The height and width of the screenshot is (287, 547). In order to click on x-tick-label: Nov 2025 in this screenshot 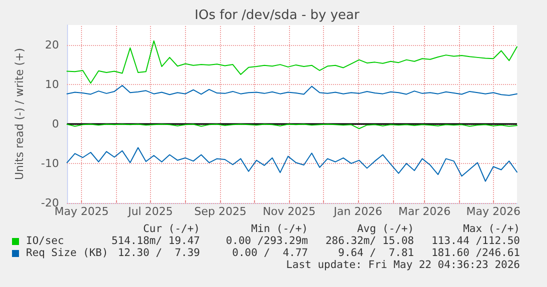, I will do `click(289, 211)`.